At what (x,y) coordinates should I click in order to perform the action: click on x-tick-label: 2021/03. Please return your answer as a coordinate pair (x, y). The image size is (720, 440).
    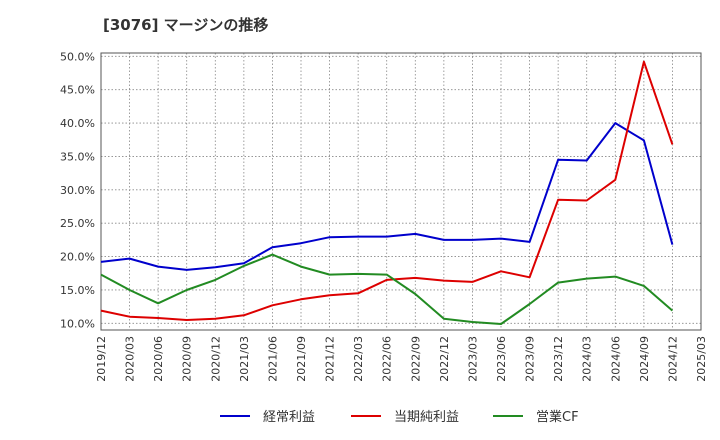
    Looking at the image, I should click on (244, 359).